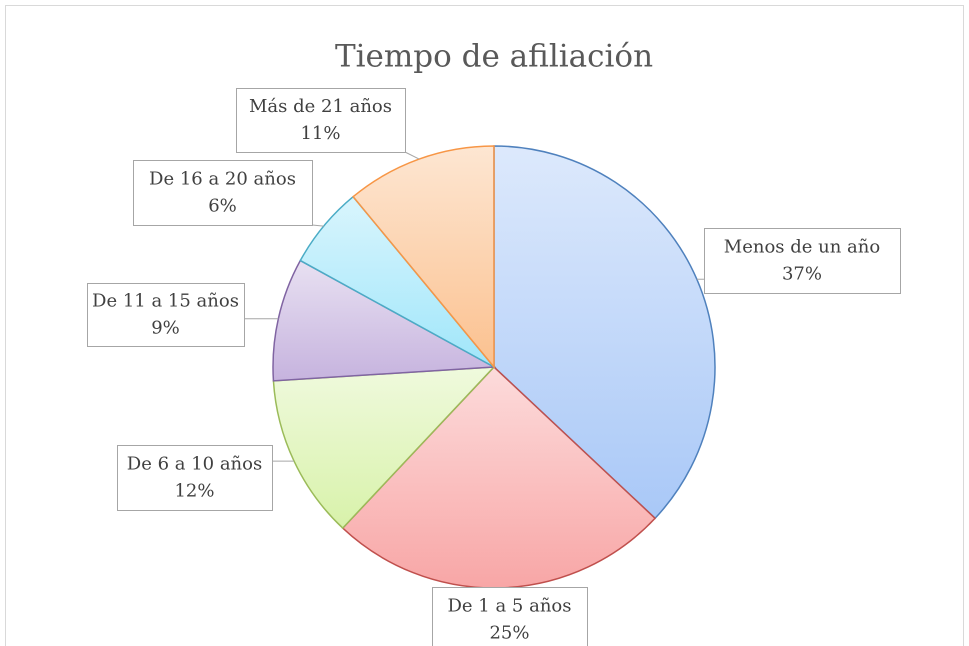  I want to click on data-label-value: 25%, so click(509, 633).